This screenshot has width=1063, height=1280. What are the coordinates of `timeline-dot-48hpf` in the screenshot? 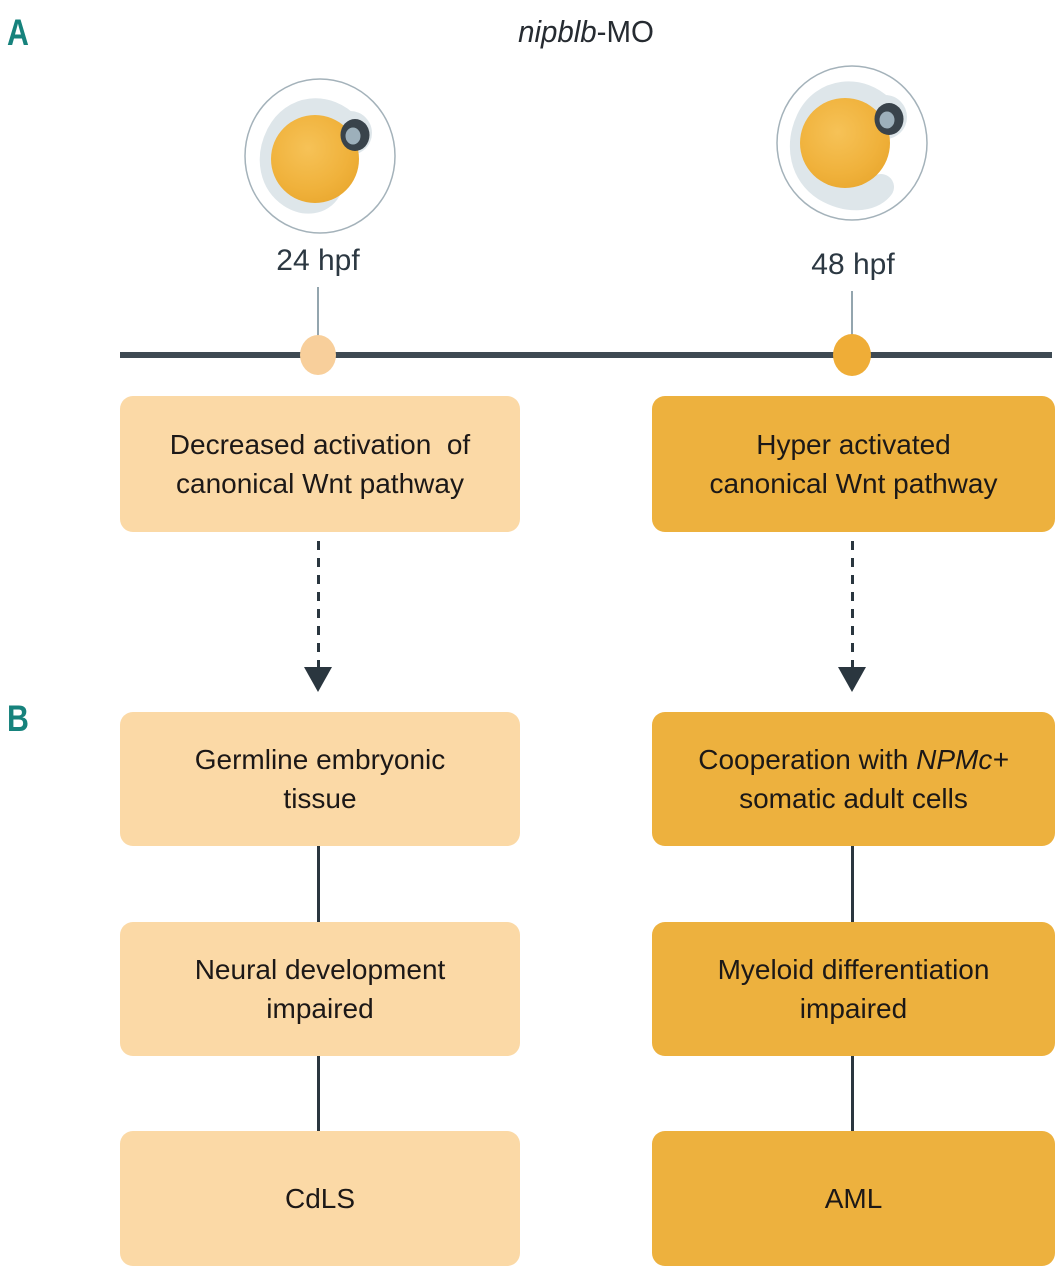 It's located at (852, 355).